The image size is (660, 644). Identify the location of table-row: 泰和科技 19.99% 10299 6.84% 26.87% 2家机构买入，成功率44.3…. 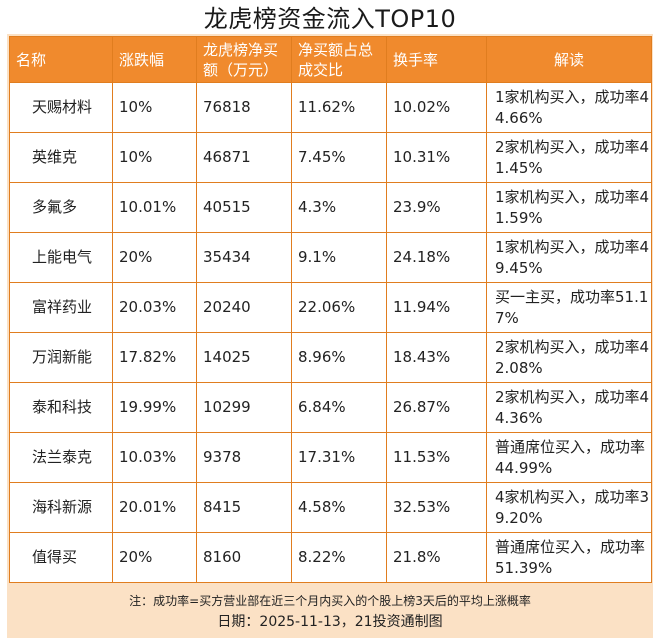
(330, 407).